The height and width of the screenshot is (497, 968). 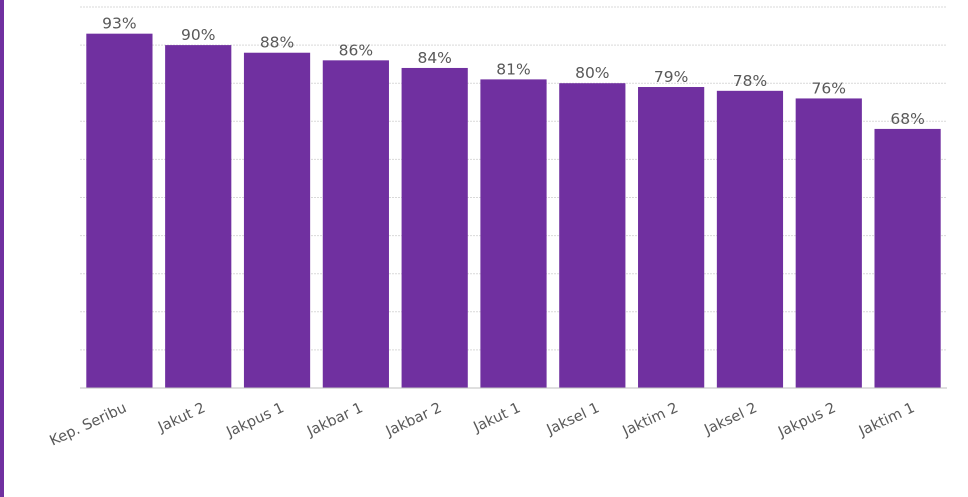 What do you see at coordinates (573, 419) in the screenshot?
I see `category-label: Jaksel 1` at bounding box center [573, 419].